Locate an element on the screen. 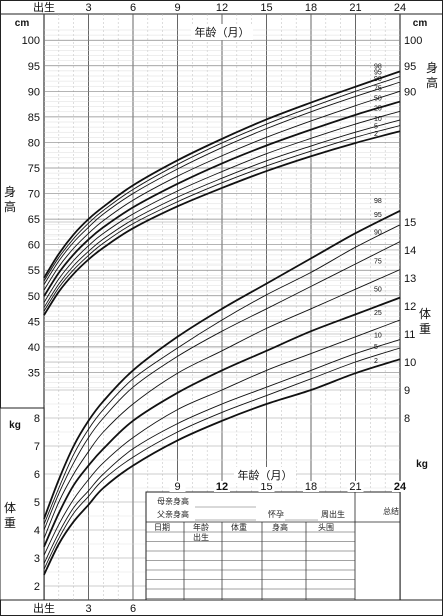 The image size is (443, 616). top-month-tick: 9 is located at coordinates (177, 8).